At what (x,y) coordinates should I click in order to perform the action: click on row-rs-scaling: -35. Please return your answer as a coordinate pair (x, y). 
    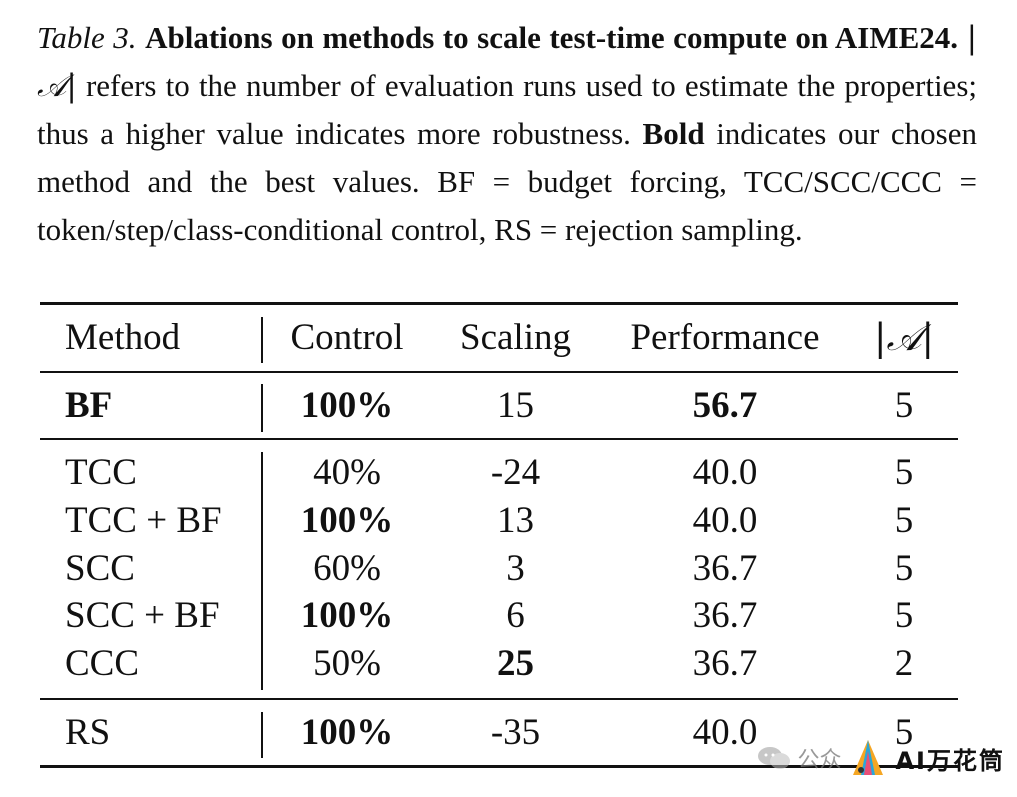
    Looking at the image, I should click on (515, 732).